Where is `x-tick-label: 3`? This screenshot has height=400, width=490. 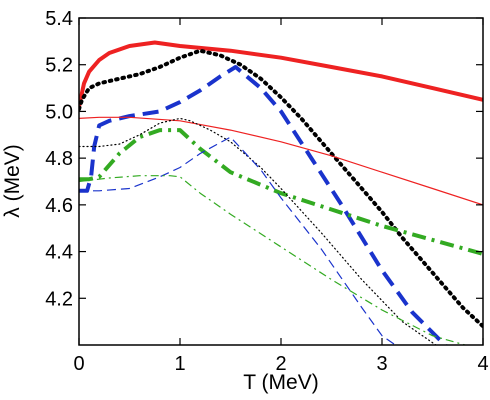 x-tick-label: 3 is located at coordinates (381, 364).